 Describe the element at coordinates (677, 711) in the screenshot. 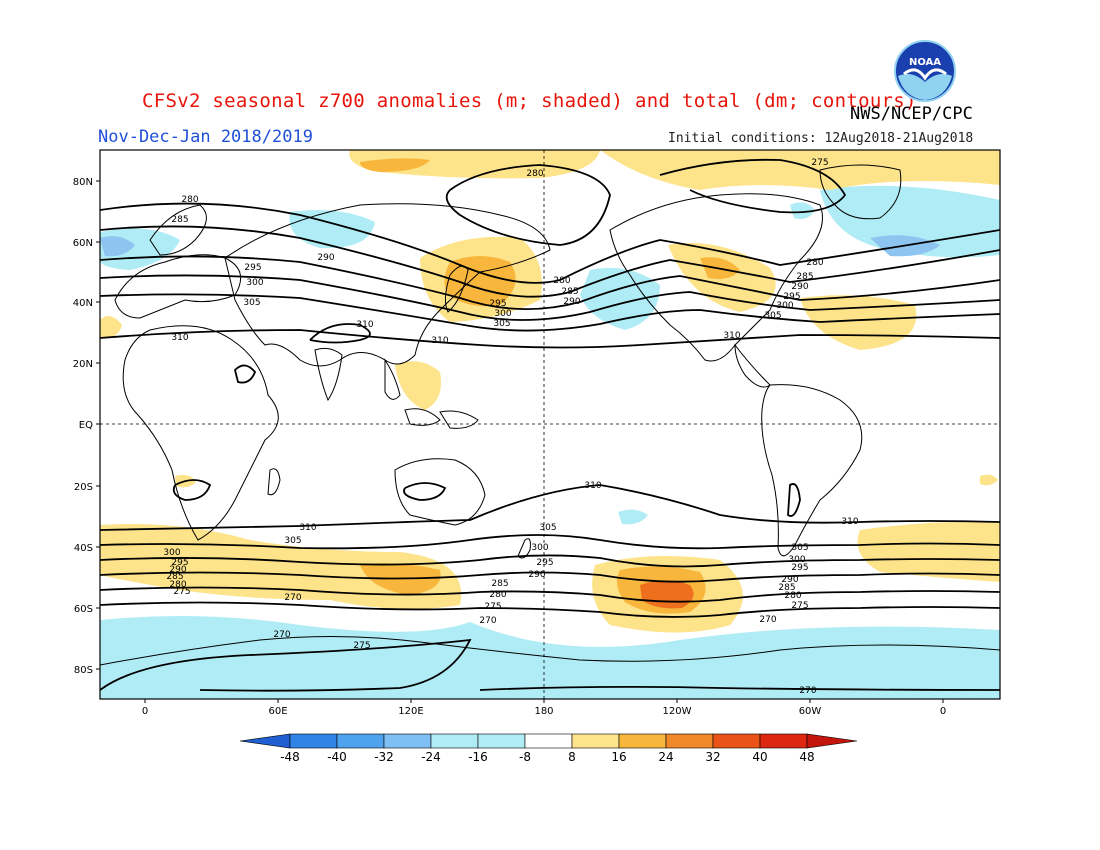

I see `lon-label: 120W` at that location.